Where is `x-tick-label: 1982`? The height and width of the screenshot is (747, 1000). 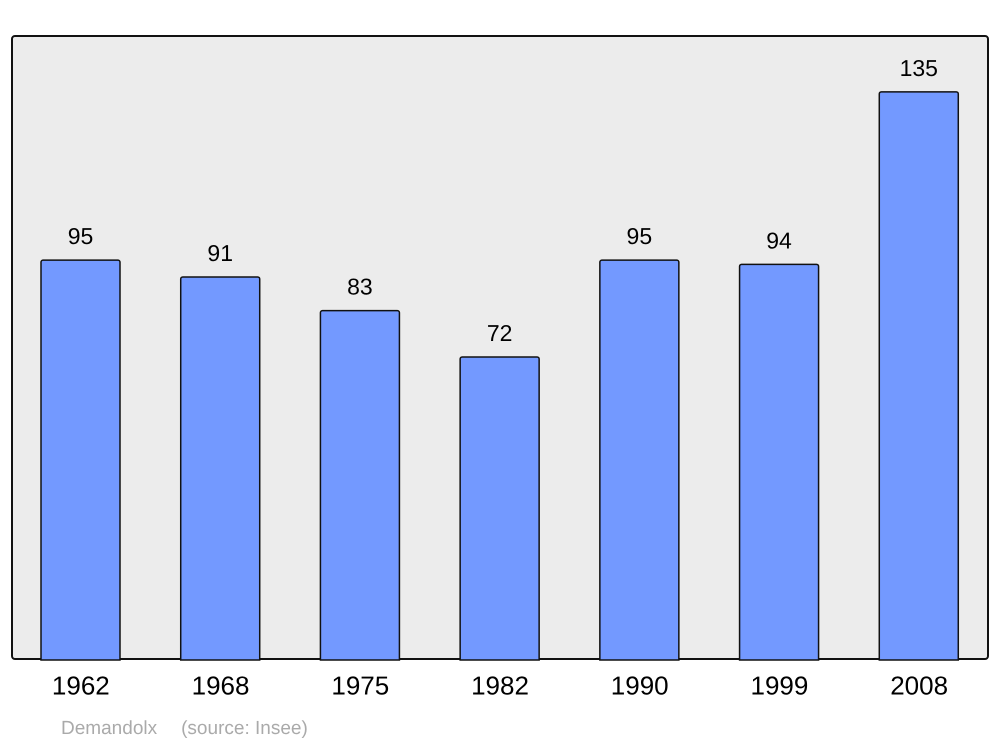 x-tick-label: 1982 is located at coordinates (500, 685).